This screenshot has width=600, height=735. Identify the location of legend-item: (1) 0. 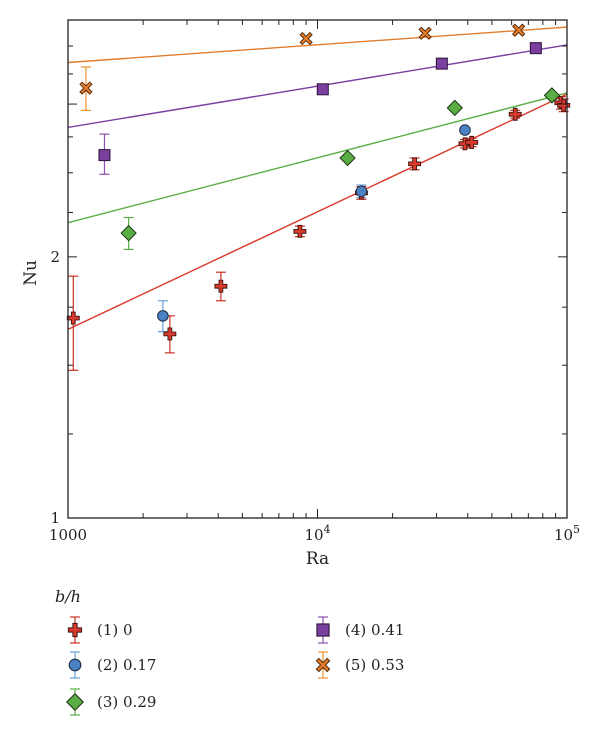
(100, 630).